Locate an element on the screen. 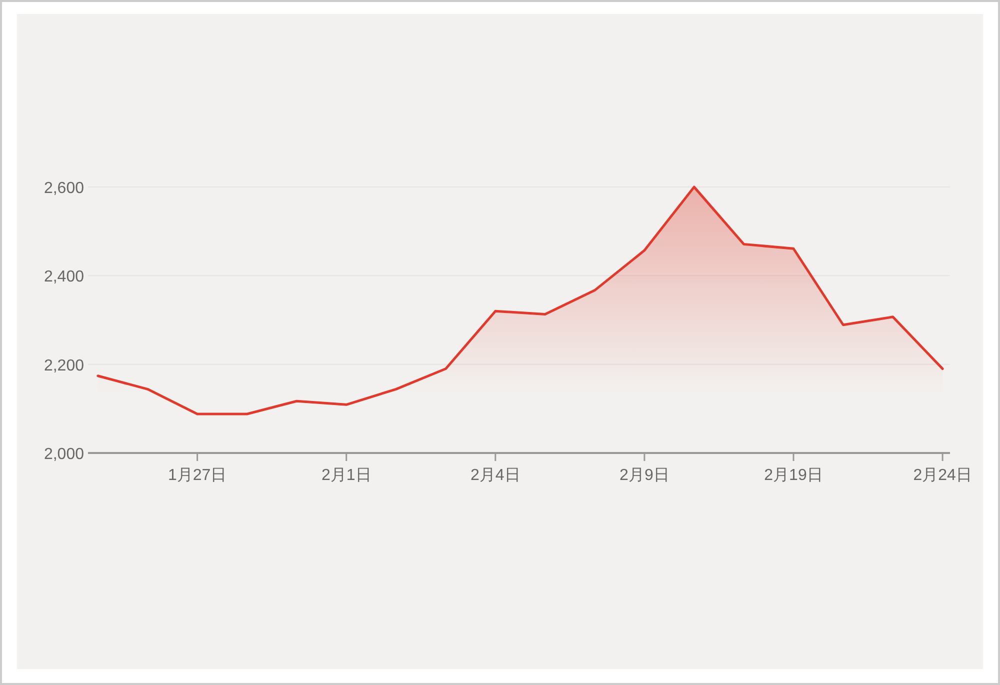 This screenshot has height=685, width=1000. y-tick-label: 2,200 is located at coordinates (64, 365).